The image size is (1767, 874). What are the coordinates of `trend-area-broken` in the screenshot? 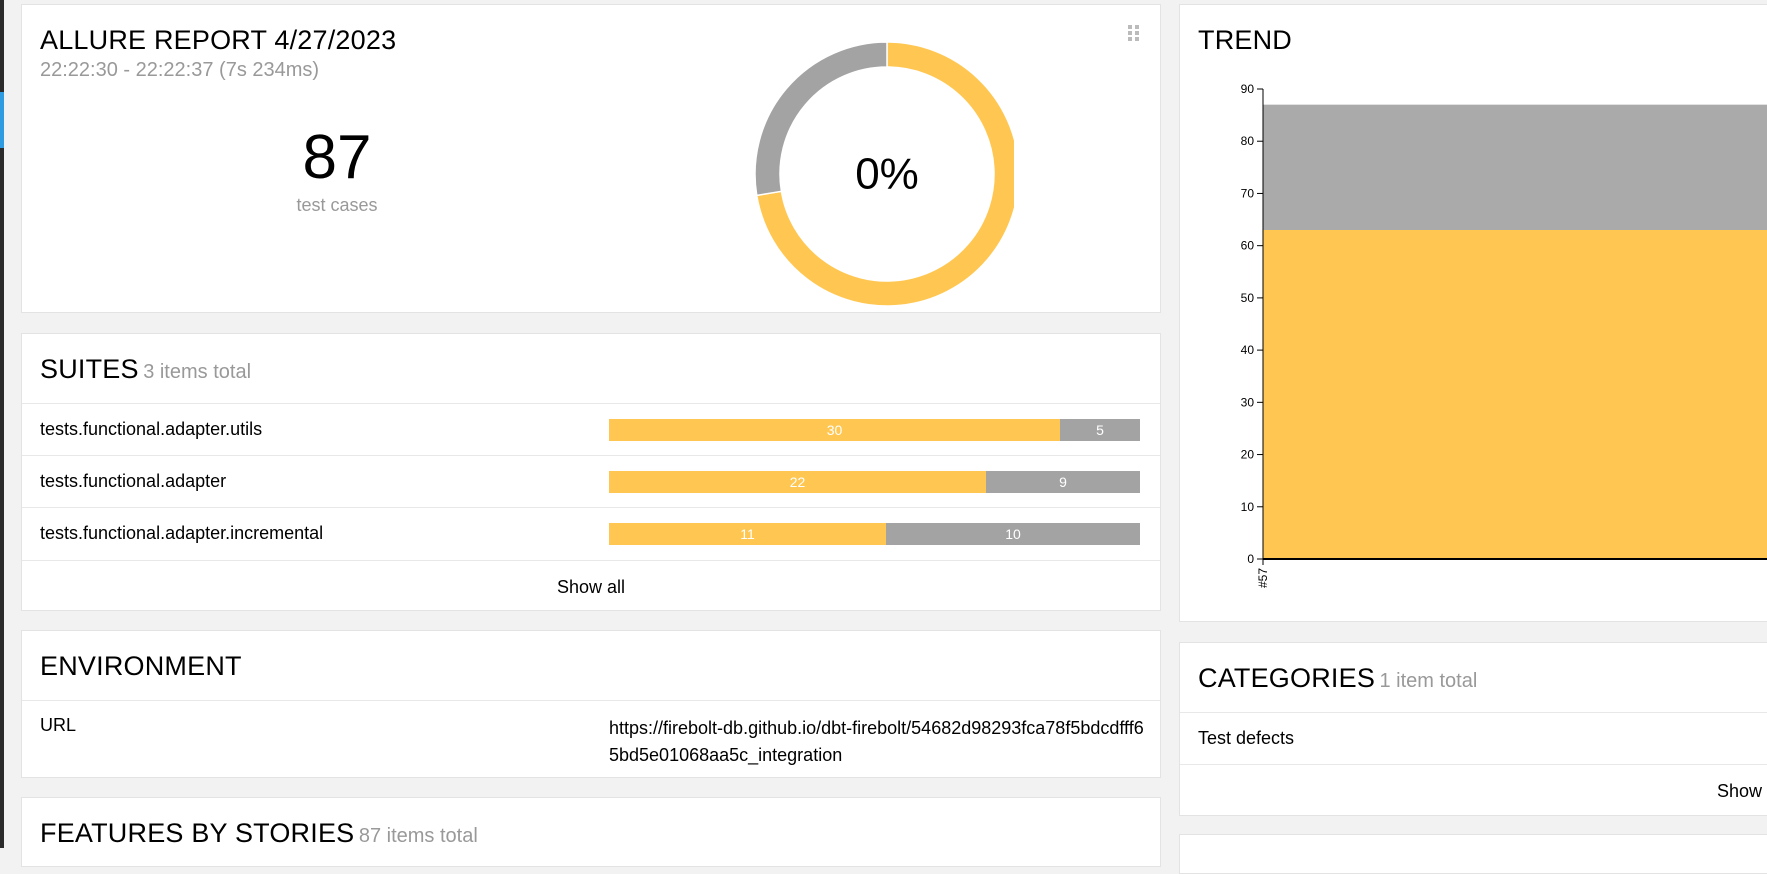 It's located at (1515, 394).